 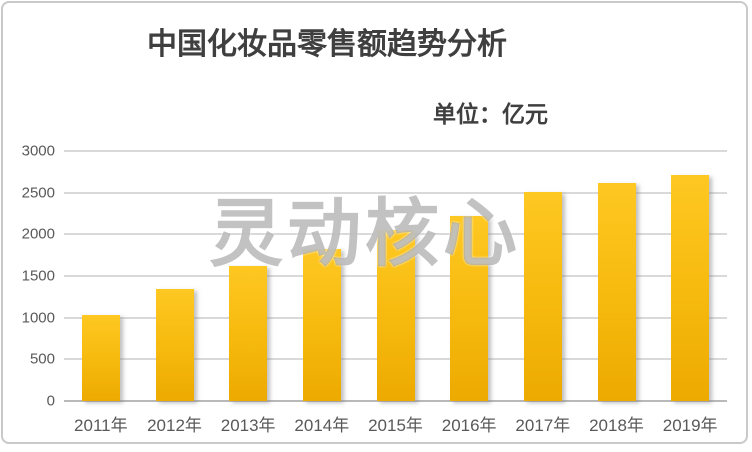 What do you see at coordinates (248, 333) in the screenshot?
I see `bar-2013年` at bounding box center [248, 333].